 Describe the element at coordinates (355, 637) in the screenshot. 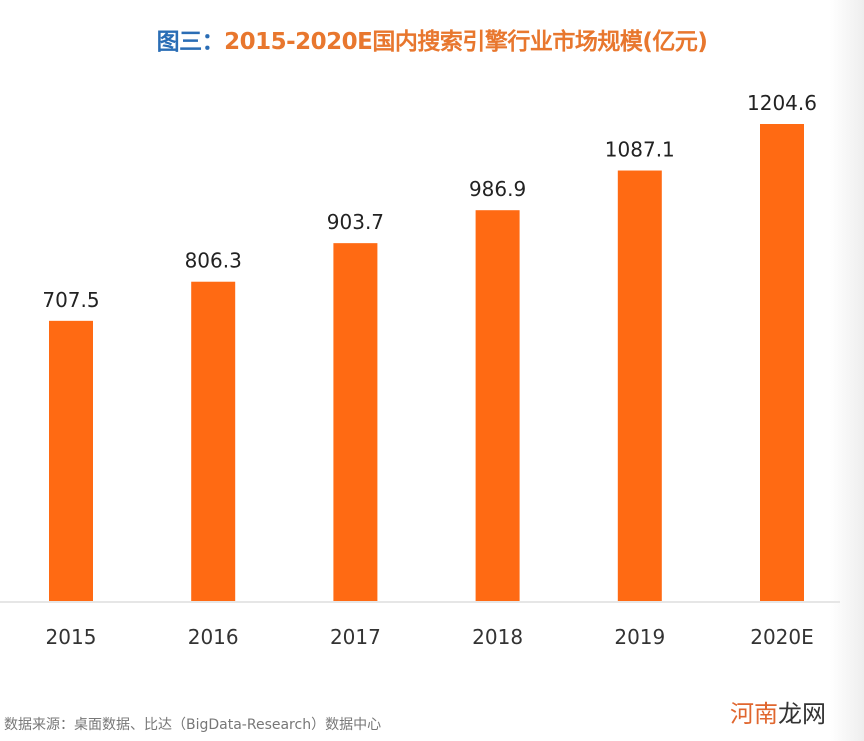

I see `x-tick-label: 2017` at that location.